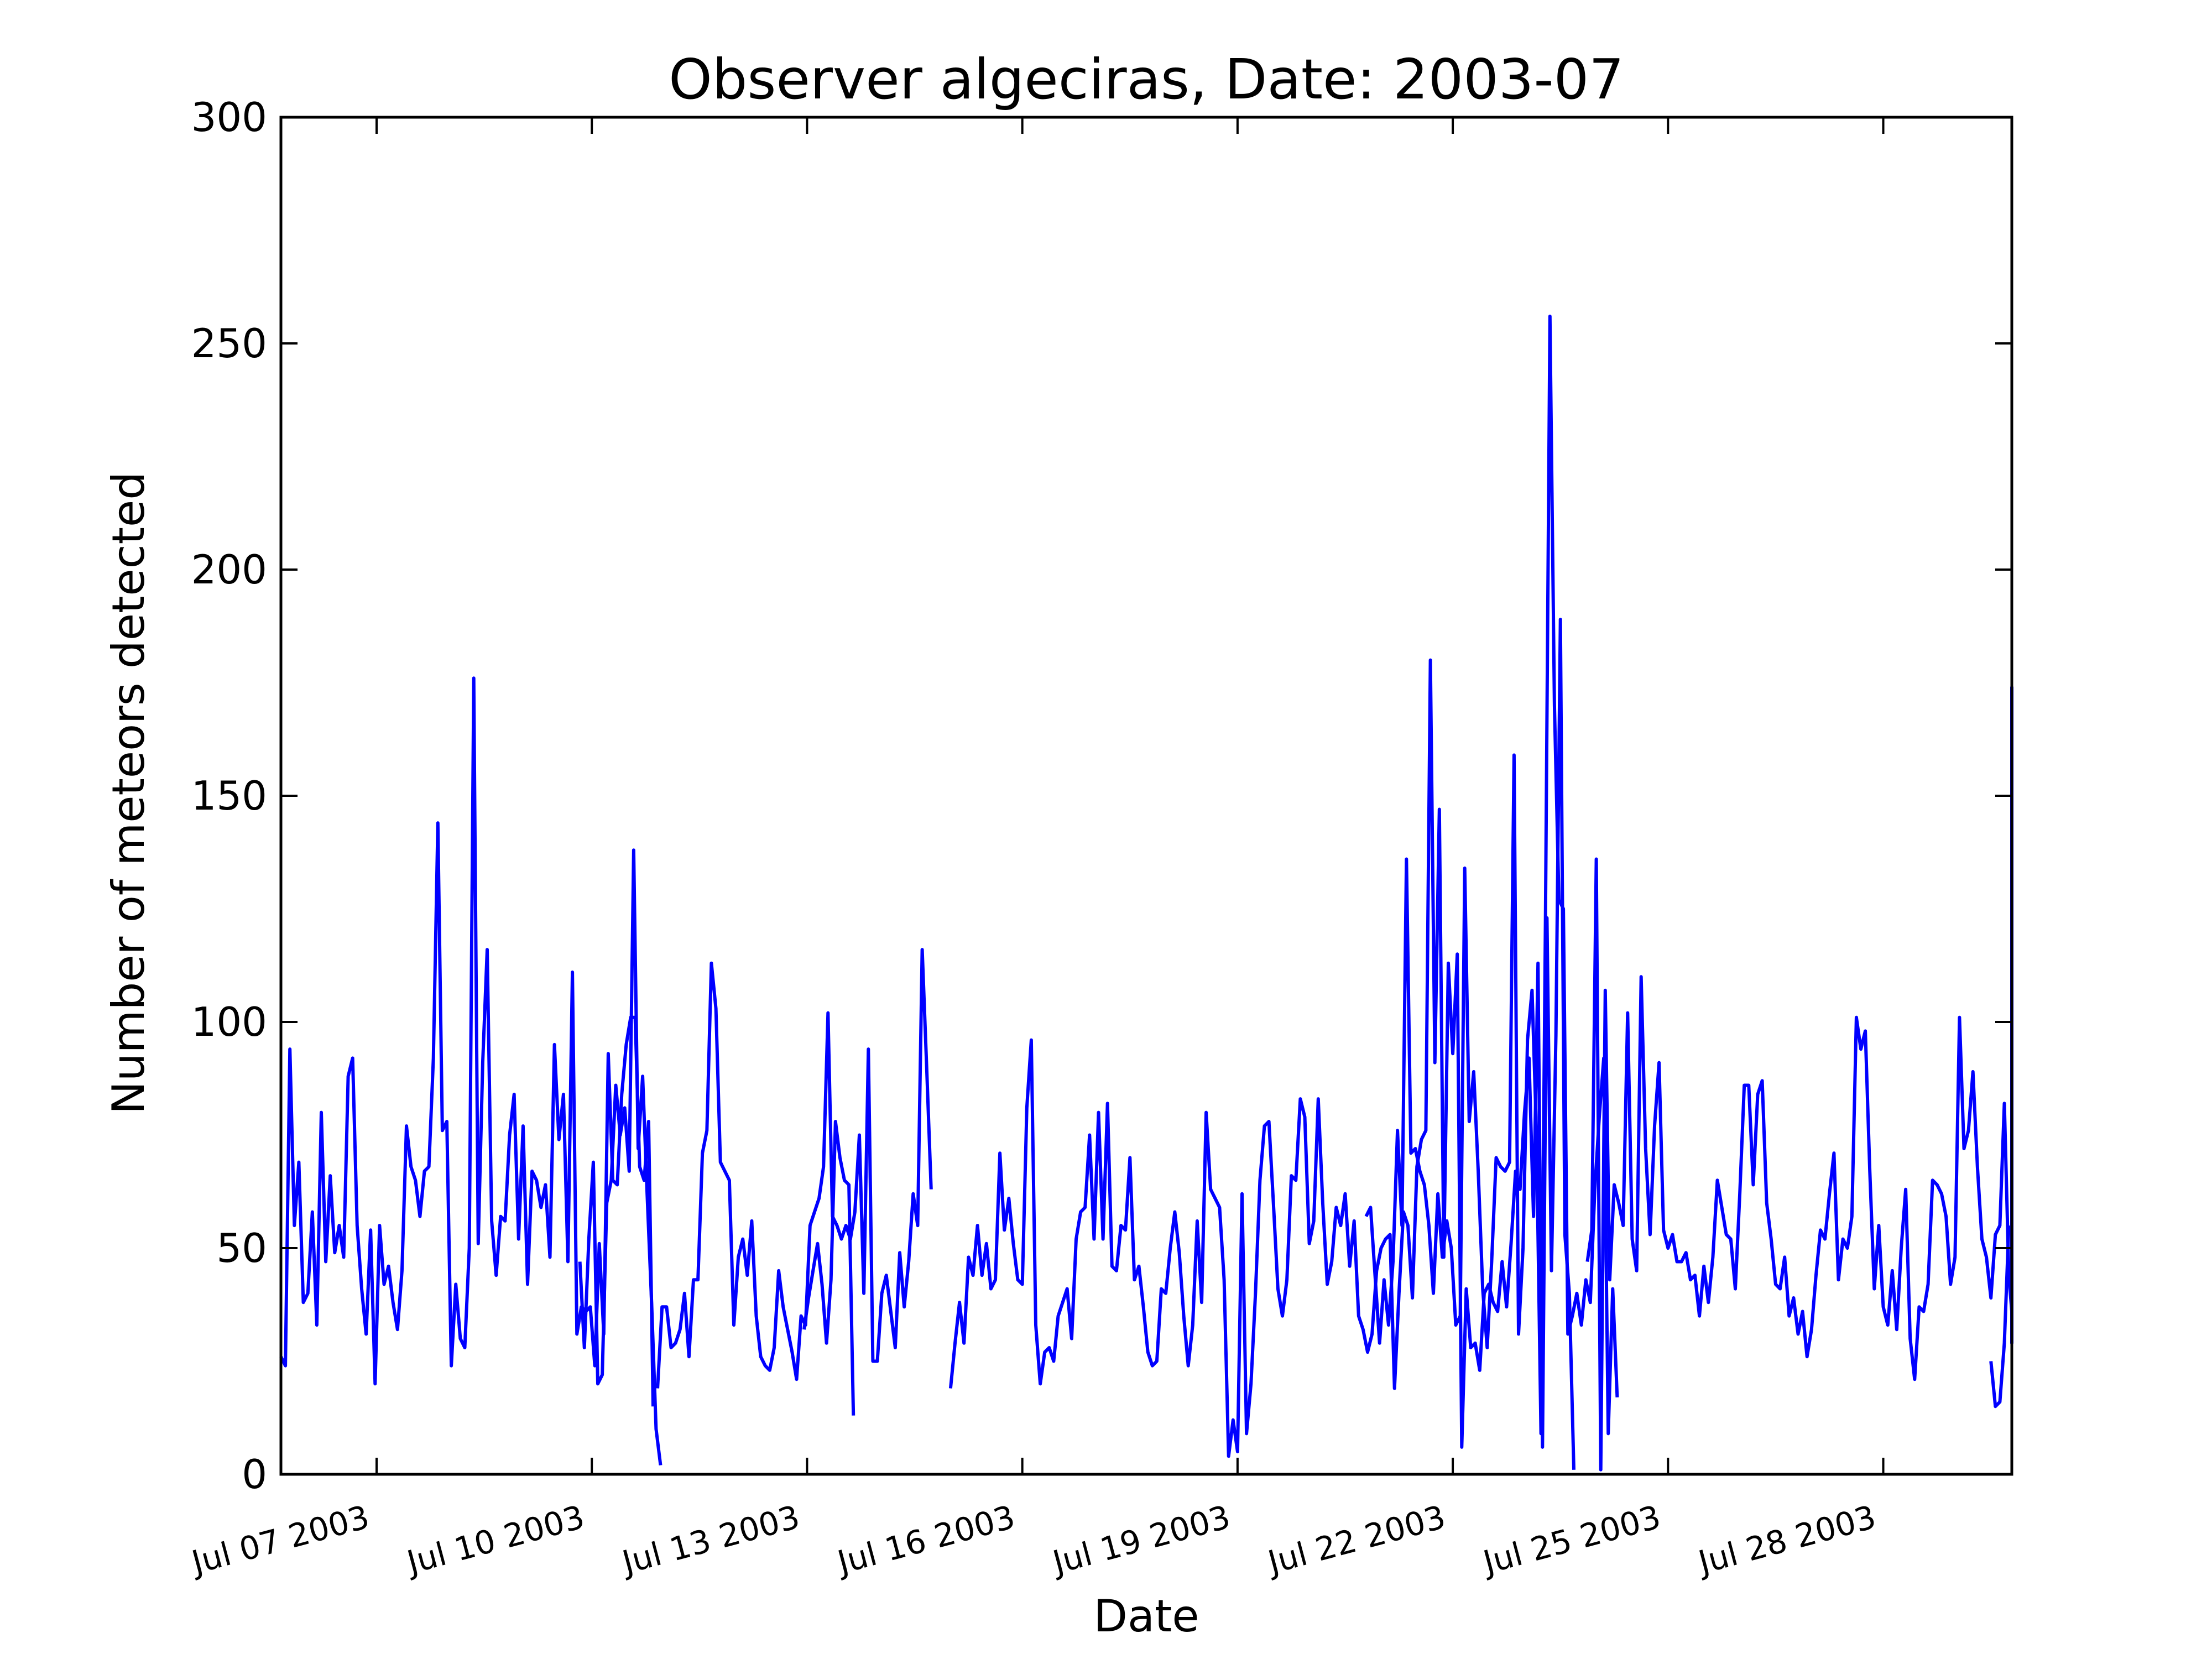 The image size is (2212, 1659). What do you see at coordinates (229, 344) in the screenshot?
I see `y-tick-label: 250` at bounding box center [229, 344].